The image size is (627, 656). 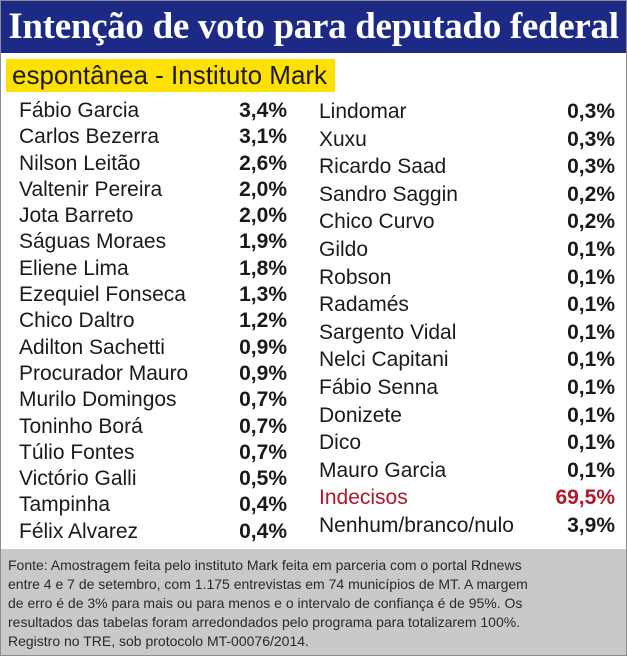 I want to click on candidate-name: Toninho Borá, so click(x=81, y=426).